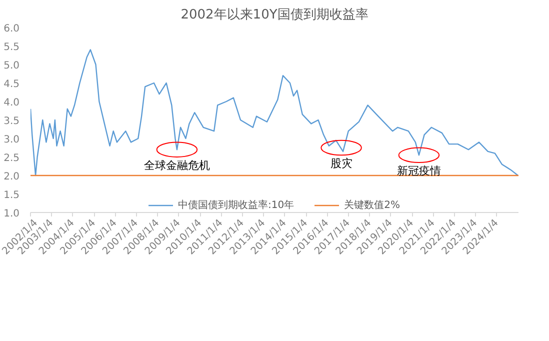 The image size is (549, 341). Describe the element at coordinates (418, 171) in the screenshot. I see `annotation: 新冠疫情` at that location.